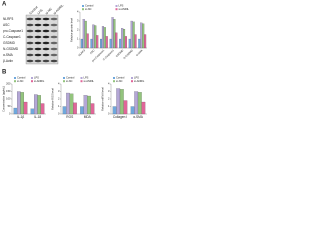 Image resolution: width=320 pixels, height=240 pixels. I want to click on blot-column-label: LPS, so click(39, 11).